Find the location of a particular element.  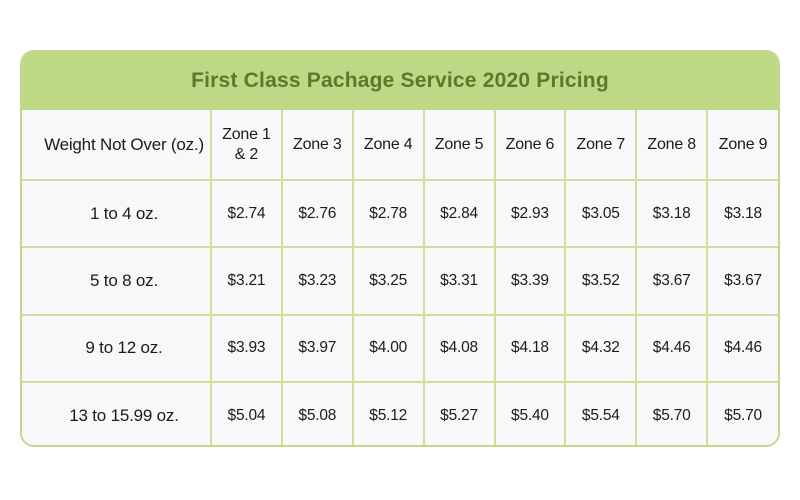

zone-column-header: Zone 8 is located at coordinates (672, 145).